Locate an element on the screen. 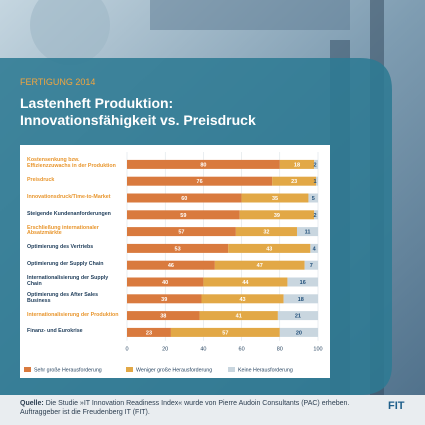  value-label: 40 is located at coordinates (165, 283).